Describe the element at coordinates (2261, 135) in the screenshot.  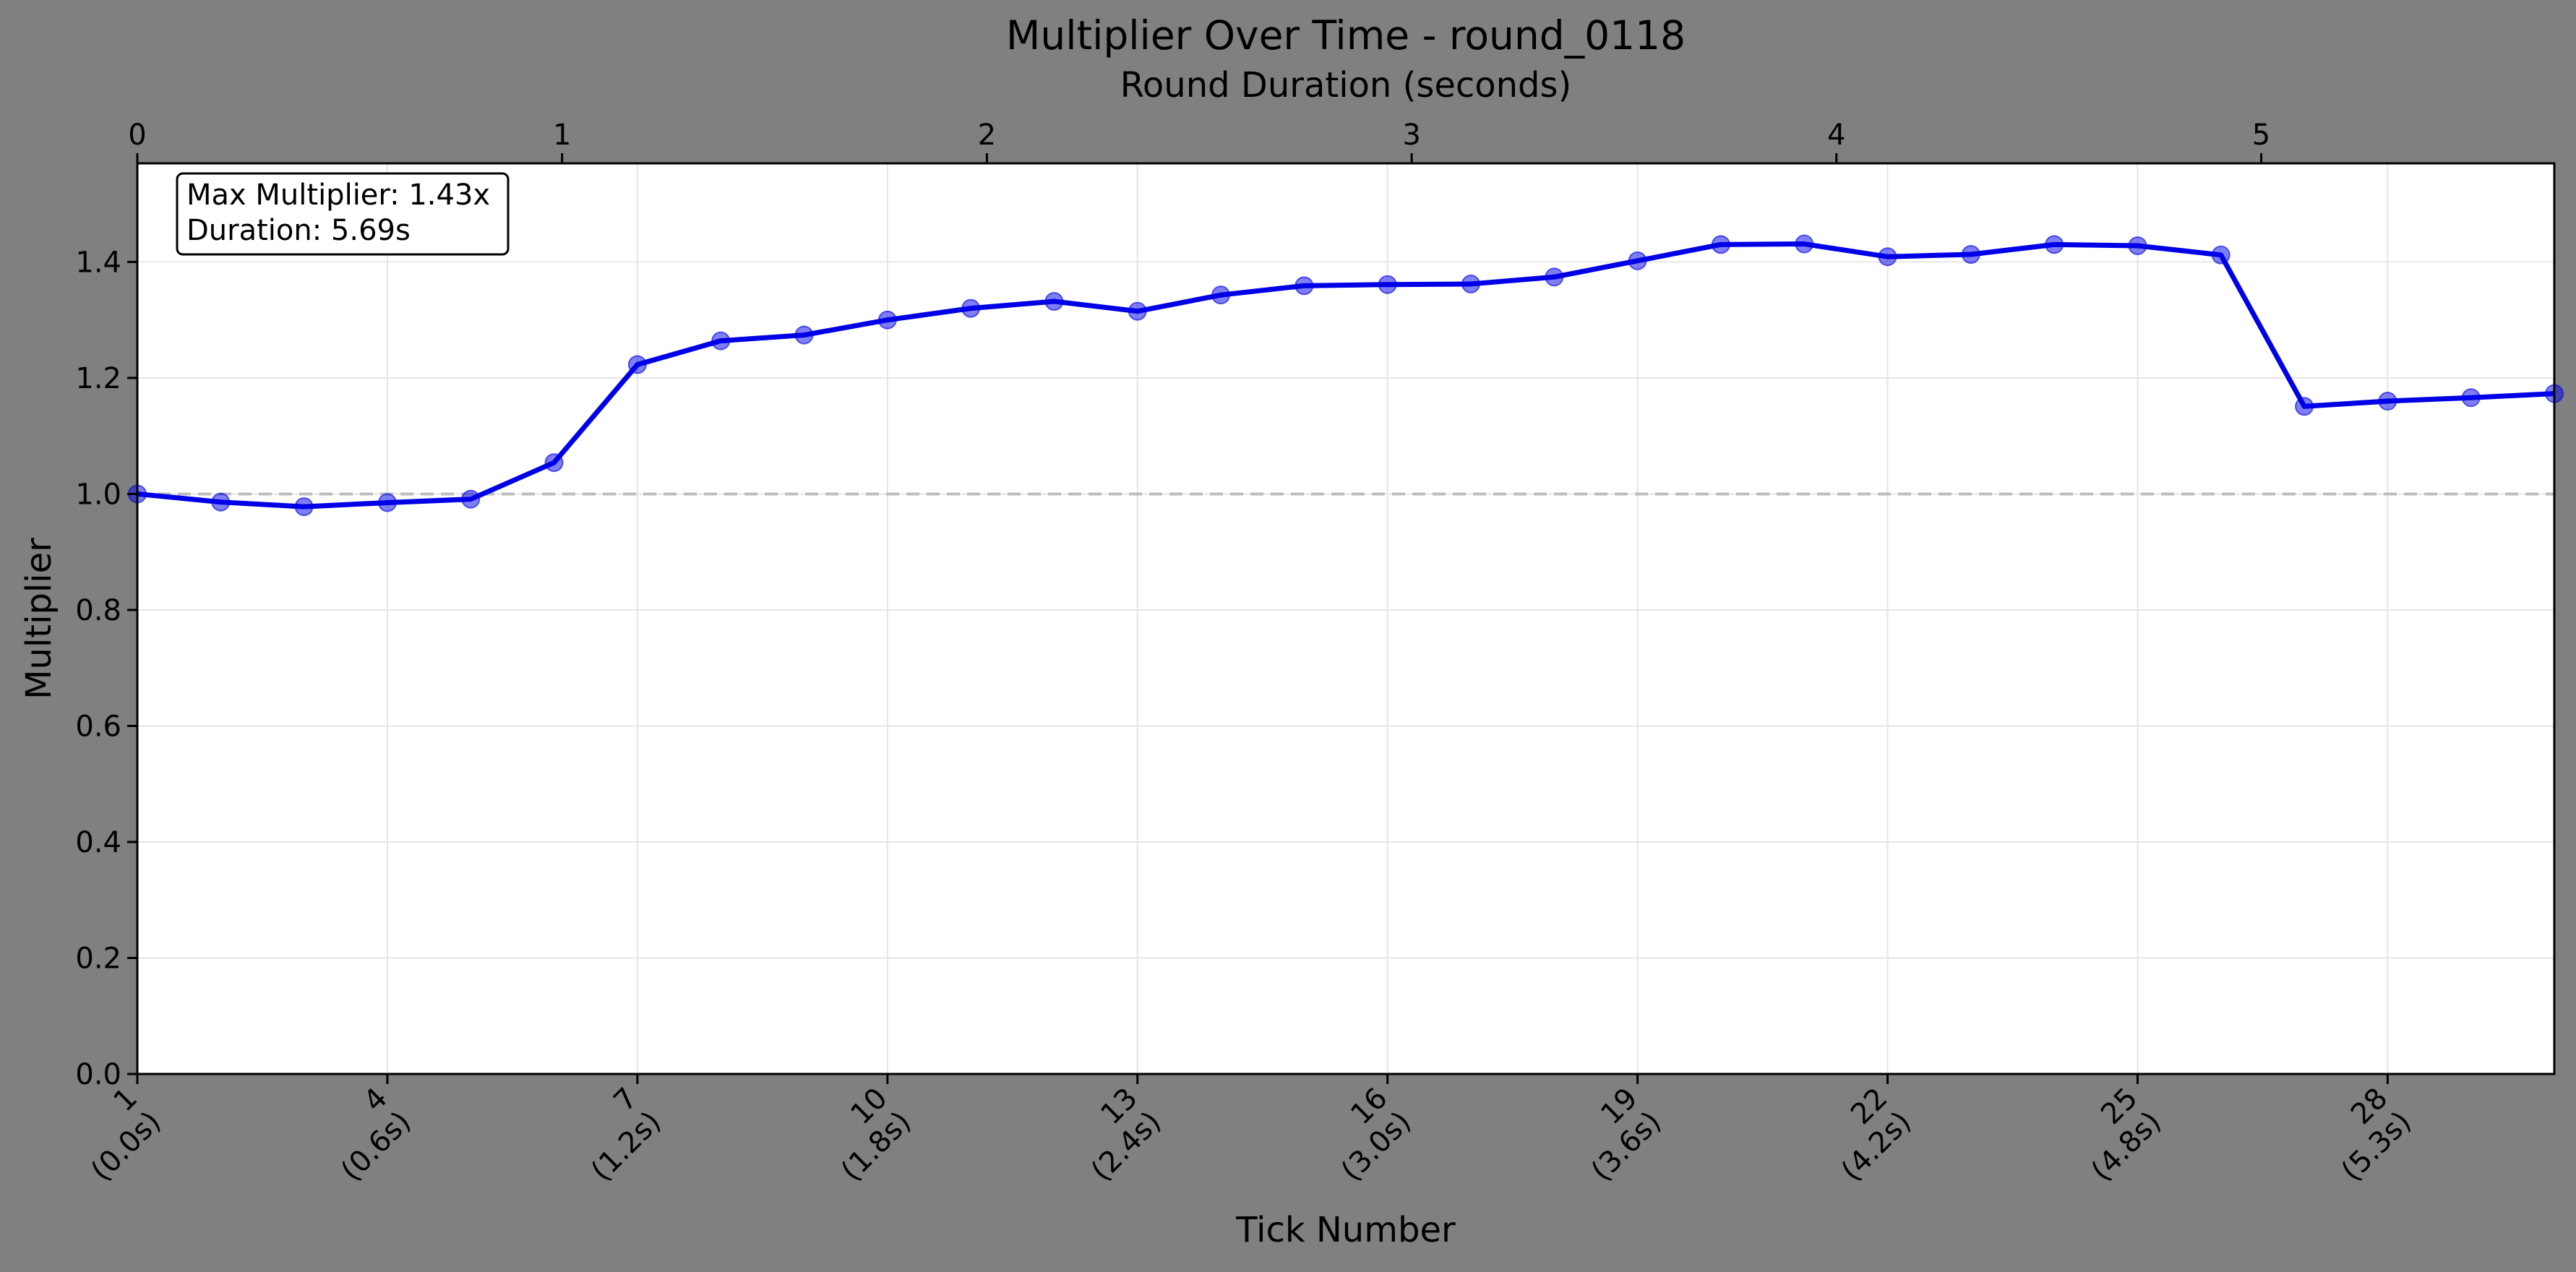
I see `top-tick-label: 5` at that location.